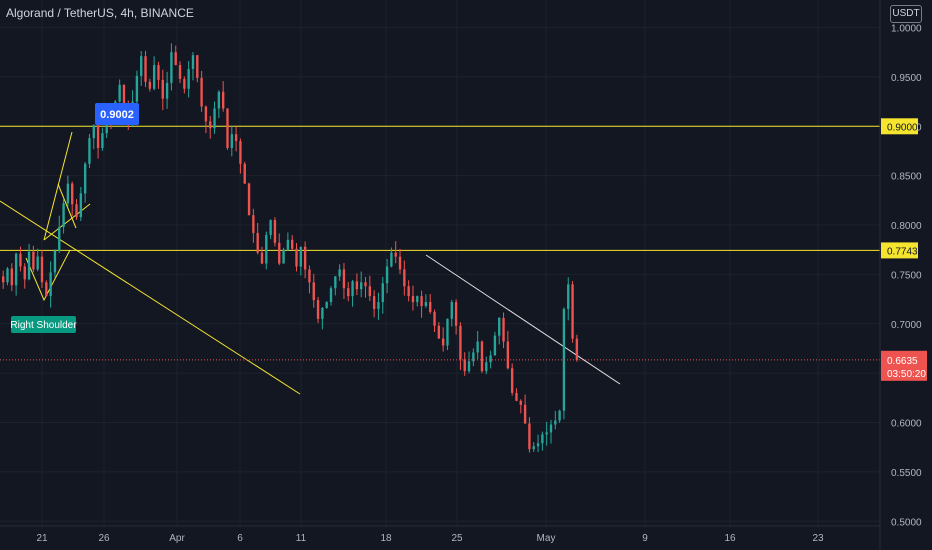  I want to click on level-price-tag, so click(899, 126).